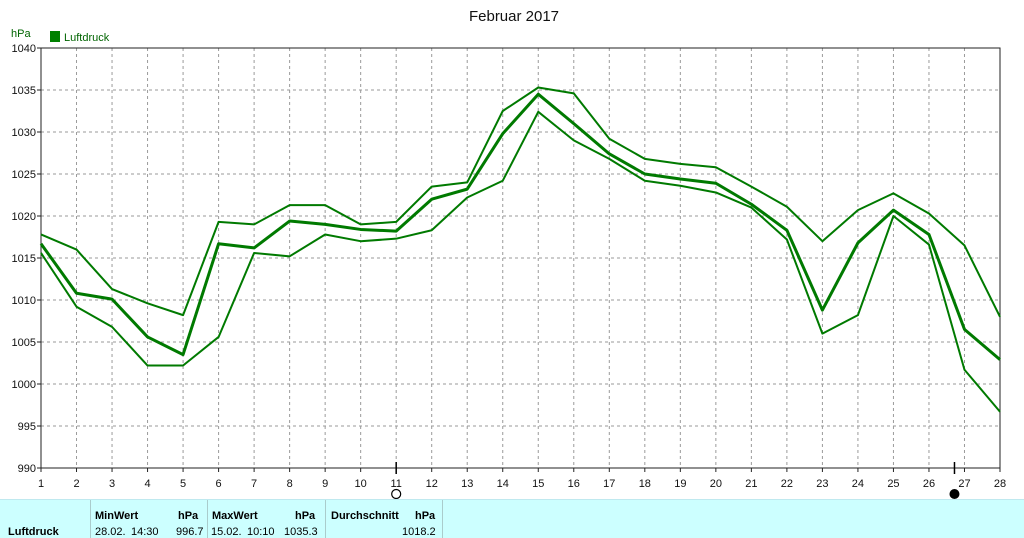 This screenshot has height=538, width=1024. What do you see at coordinates (751, 484) in the screenshot?
I see `x-tick-label: 21` at bounding box center [751, 484].